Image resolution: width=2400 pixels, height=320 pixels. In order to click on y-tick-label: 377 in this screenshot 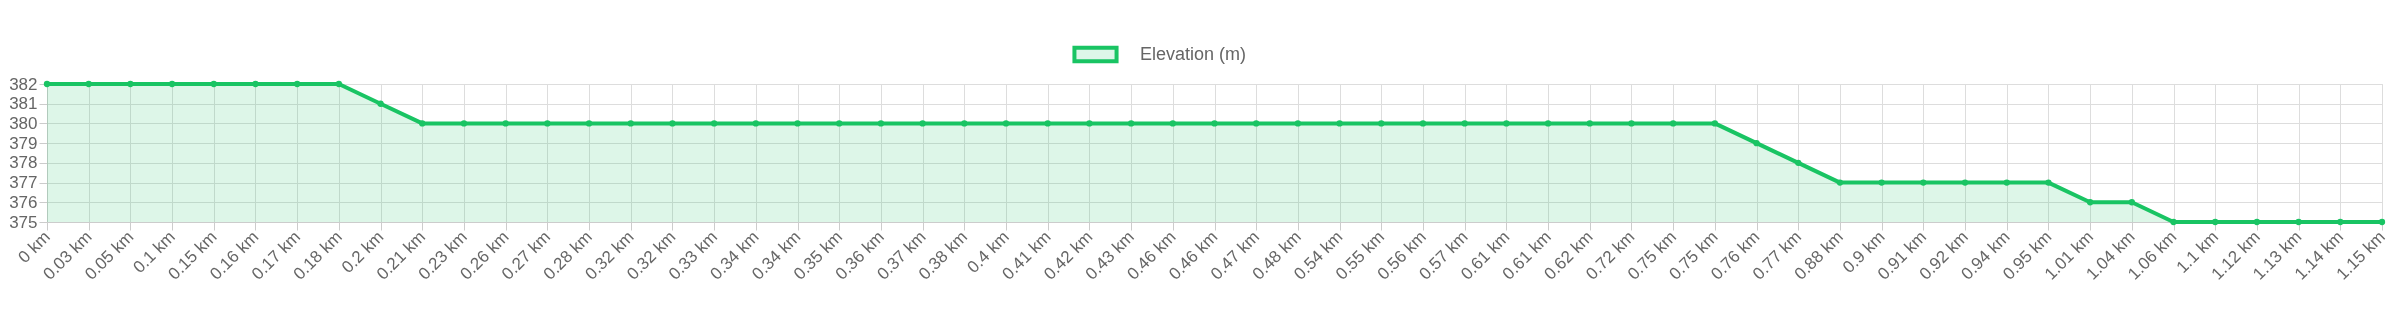, I will do `click(23, 183)`.